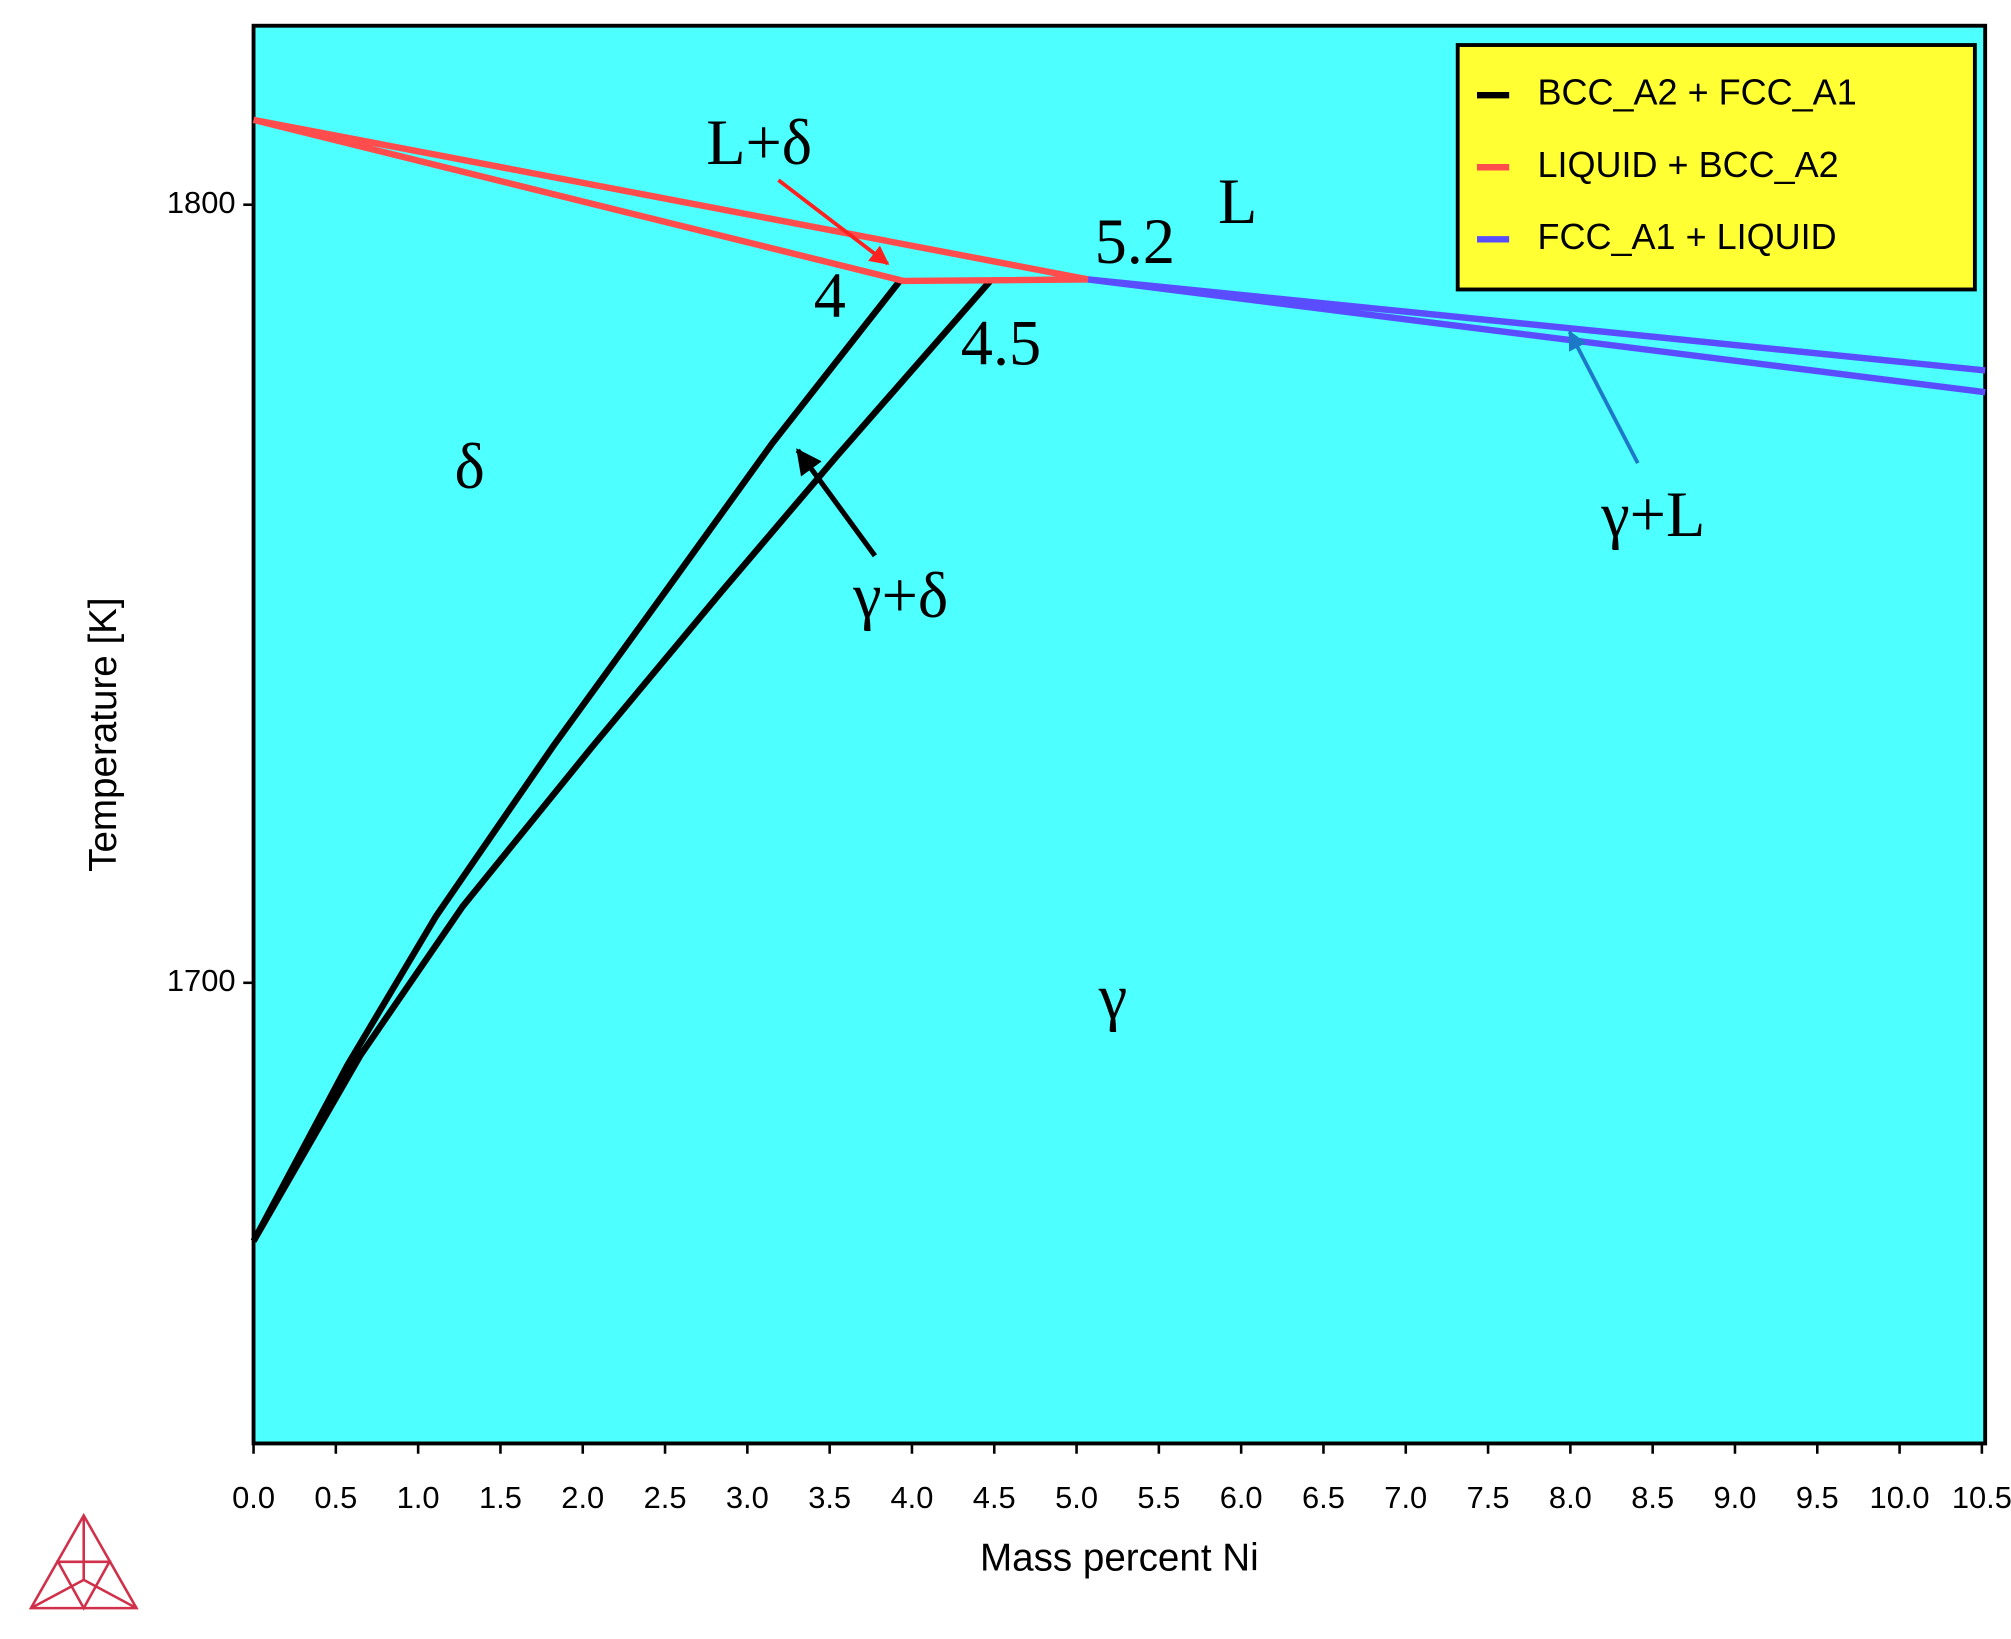 This screenshot has height=1639, width=2011. I want to click on x-tick-label: 0.5, so click(335, 1497).